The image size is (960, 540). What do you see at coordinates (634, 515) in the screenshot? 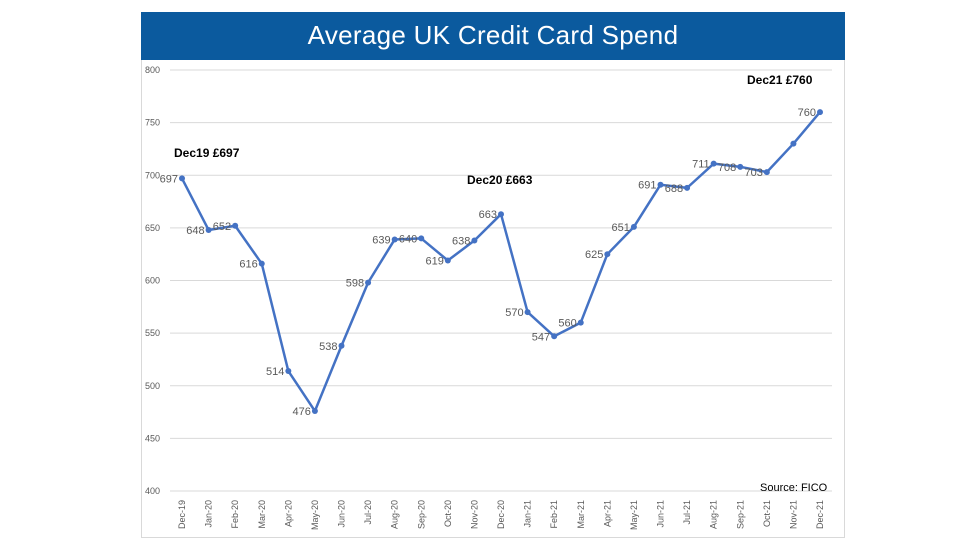
I see `x-tick-label: May-21` at bounding box center [634, 515].